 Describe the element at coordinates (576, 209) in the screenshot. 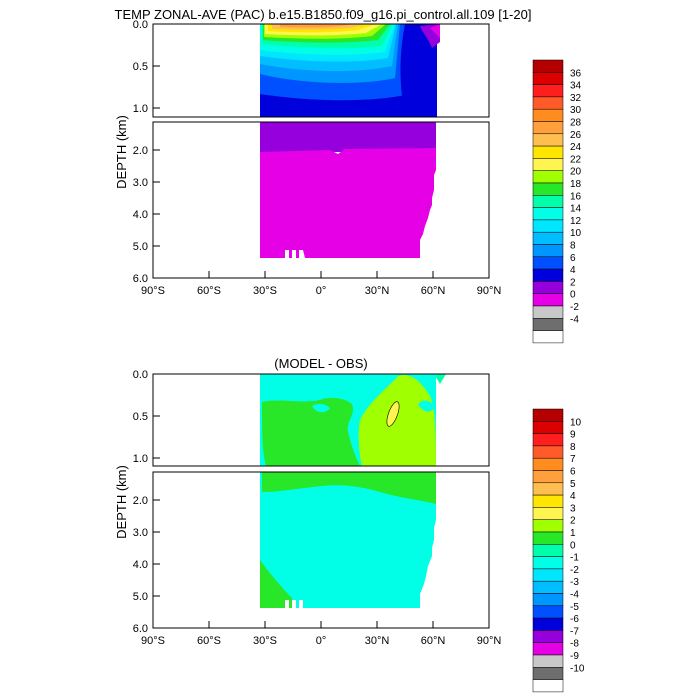

I see `top-colorbar-label: 14` at that location.